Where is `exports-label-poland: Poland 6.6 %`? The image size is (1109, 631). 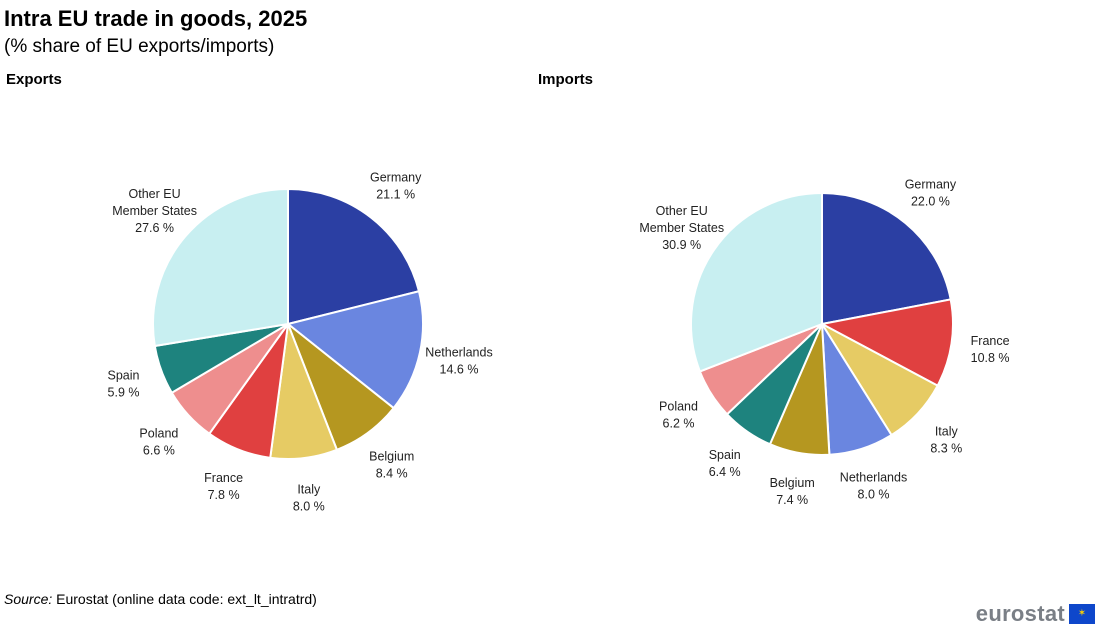
exports-label-poland: Poland 6.6 % is located at coordinates (158, 442).